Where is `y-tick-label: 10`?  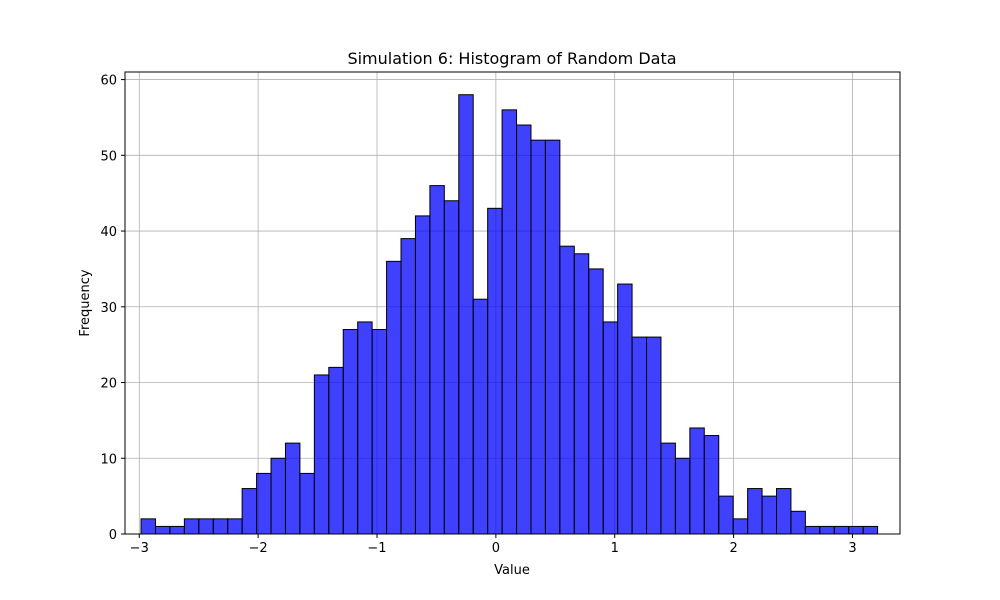 y-tick-label: 10 is located at coordinates (108, 459).